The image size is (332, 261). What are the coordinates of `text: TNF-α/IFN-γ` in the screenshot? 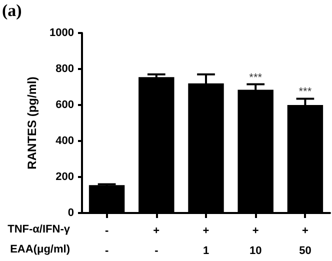 It's located at (39, 230).